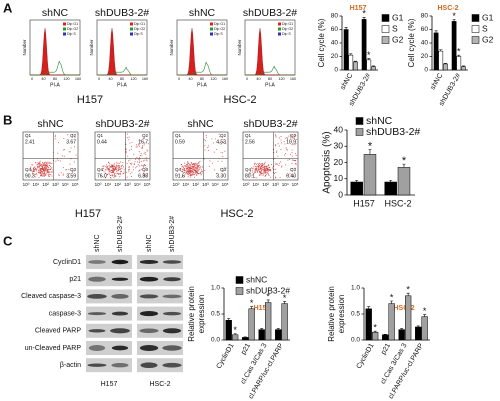 The height and width of the screenshot is (401, 500). I want to click on cell-line-label: HSC-2, so click(239, 100).